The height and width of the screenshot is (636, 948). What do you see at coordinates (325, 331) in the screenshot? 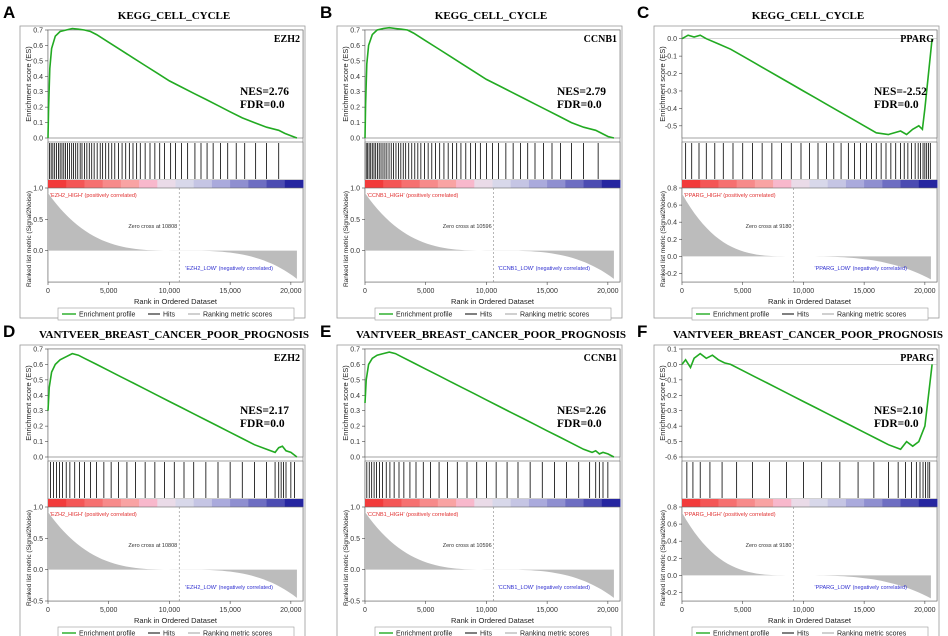
I see `panel-letter: E` at bounding box center [325, 331].